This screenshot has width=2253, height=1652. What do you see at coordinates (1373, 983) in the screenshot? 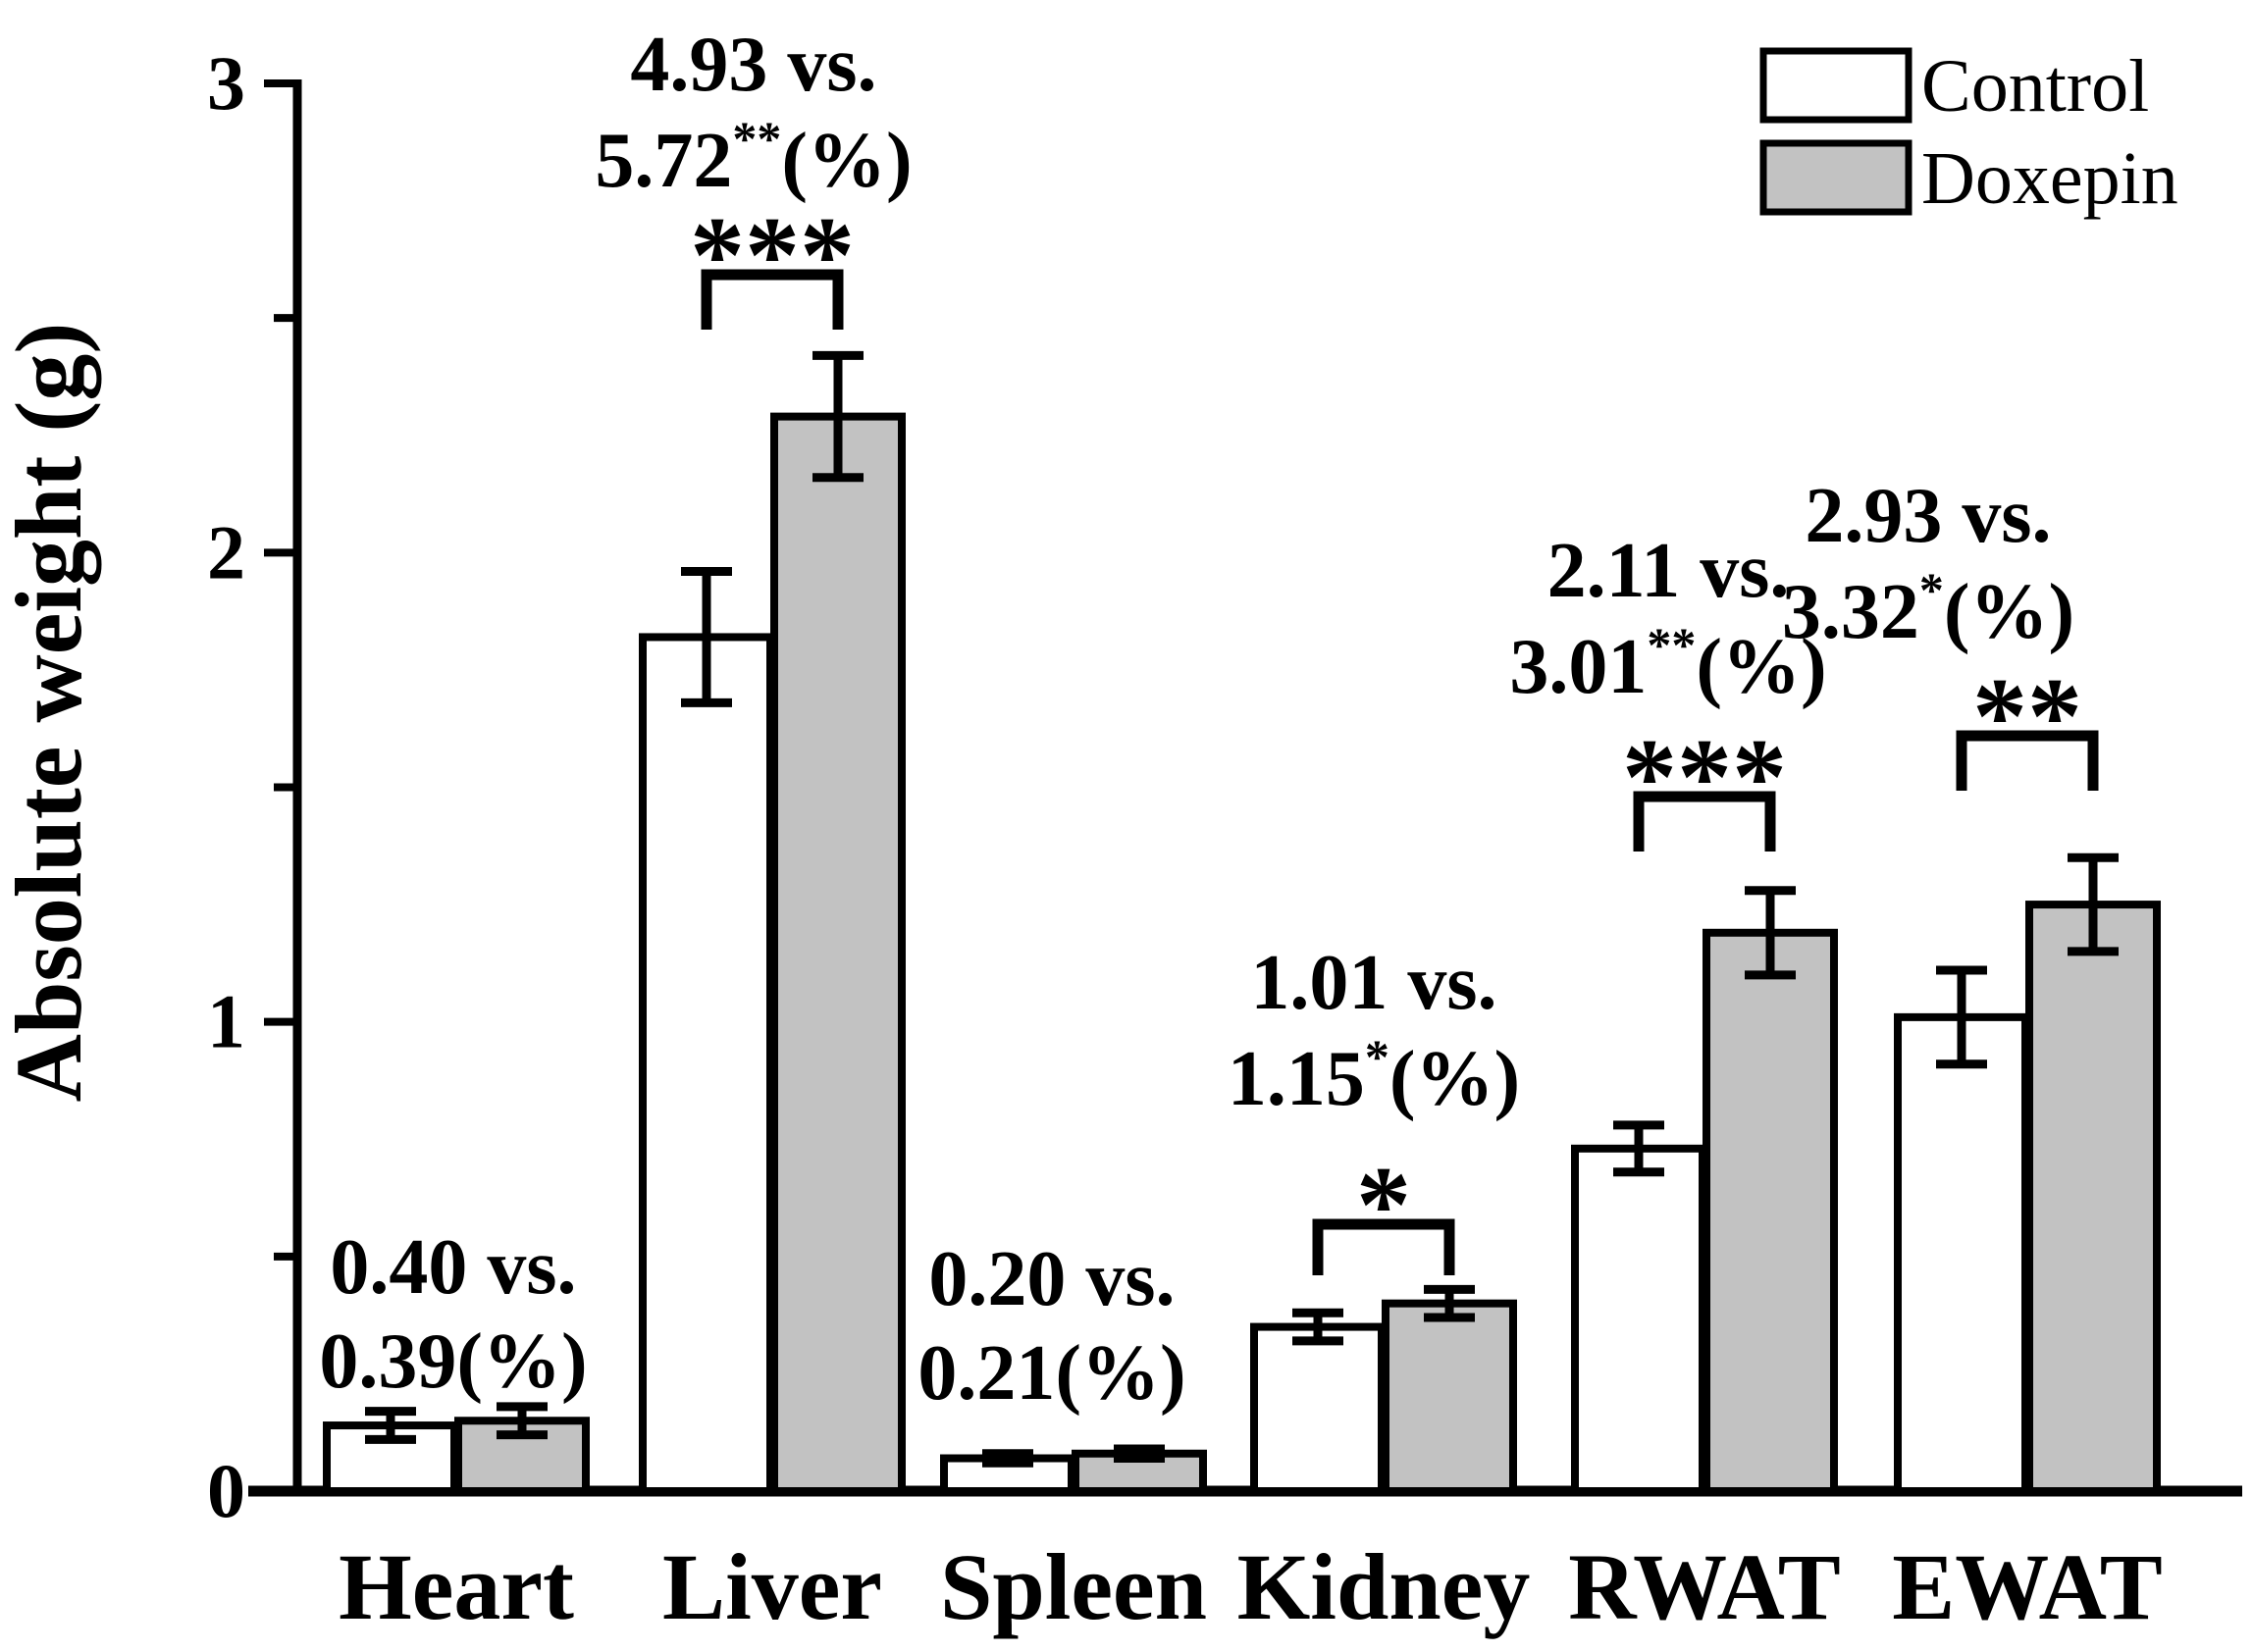
I see `annotation-kidney-line1: 1.01 vs.` at bounding box center [1373, 983].